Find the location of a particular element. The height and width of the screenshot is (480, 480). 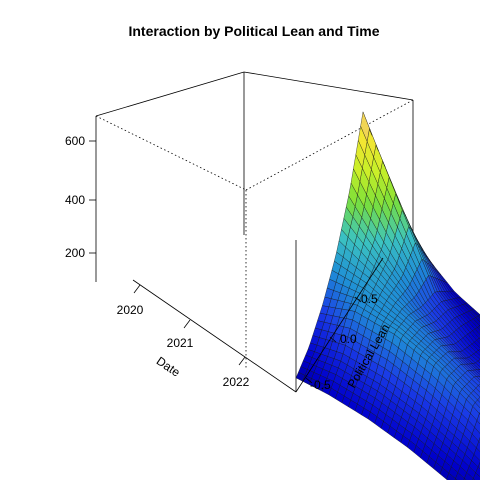

z-tick-label: 600 is located at coordinates (75, 141).